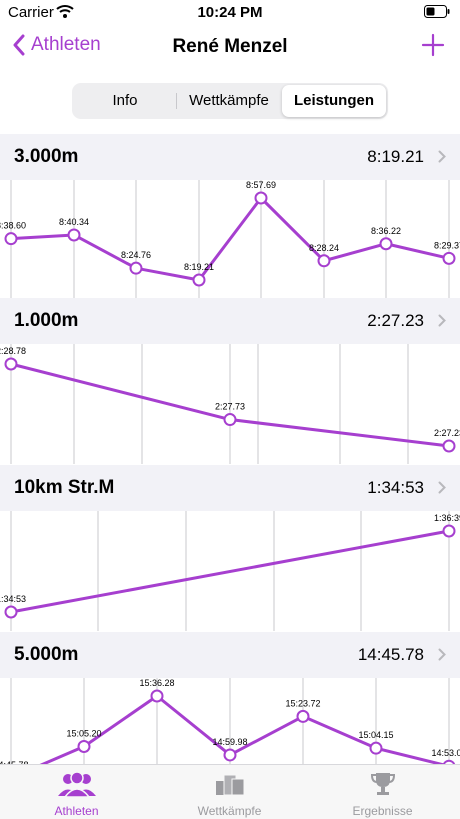 This screenshot has width=460, height=819. I want to click on tab-bar: Athleten Wettkämpfe Ergebnisse, so click(230, 791).